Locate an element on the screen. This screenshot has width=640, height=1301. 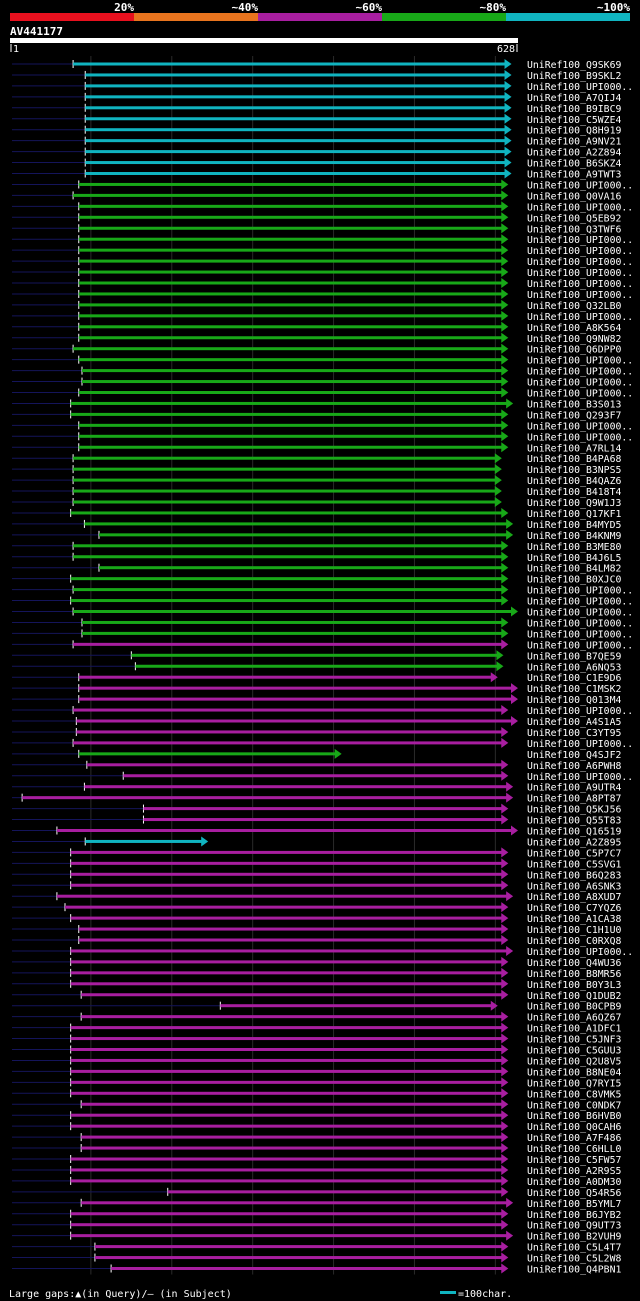
hit-row: UniRef100_A7F486 is located at coordinates (316, 1138).